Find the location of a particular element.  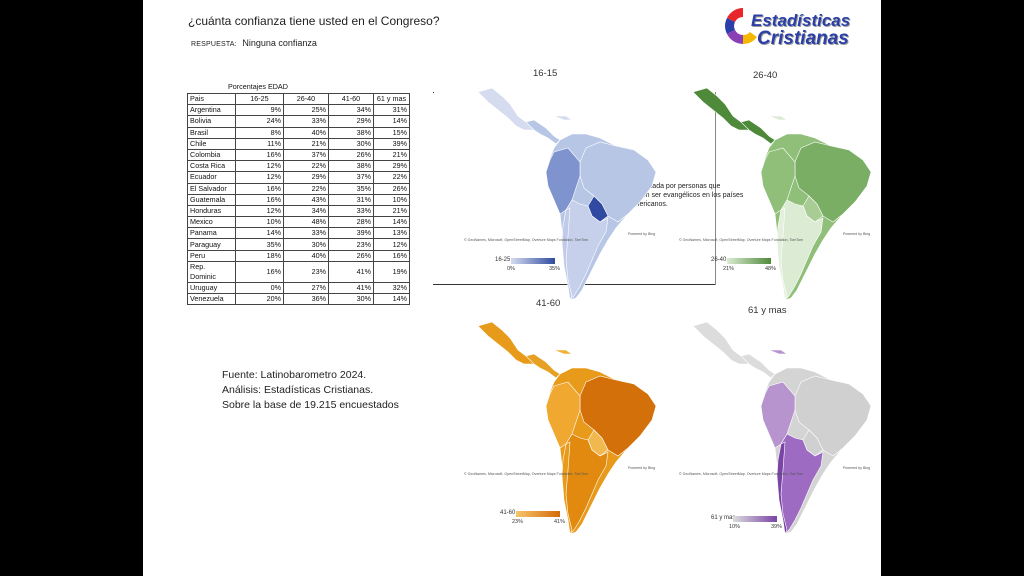

table-cell: Brasil is located at coordinates (211, 132).